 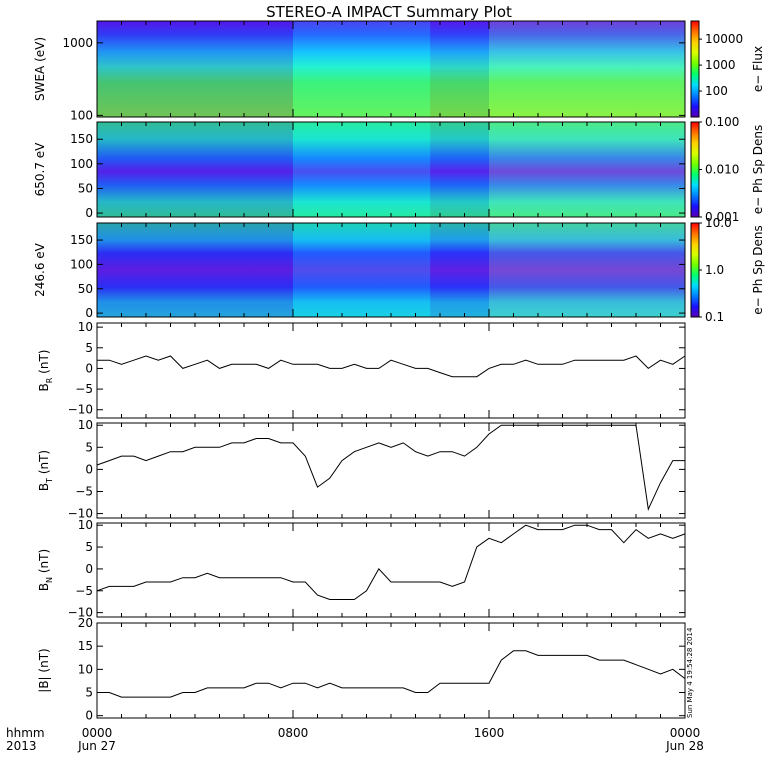 What do you see at coordinates (25, 733) in the screenshot?
I see `time-axis-corner-top: hhmm` at bounding box center [25, 733].